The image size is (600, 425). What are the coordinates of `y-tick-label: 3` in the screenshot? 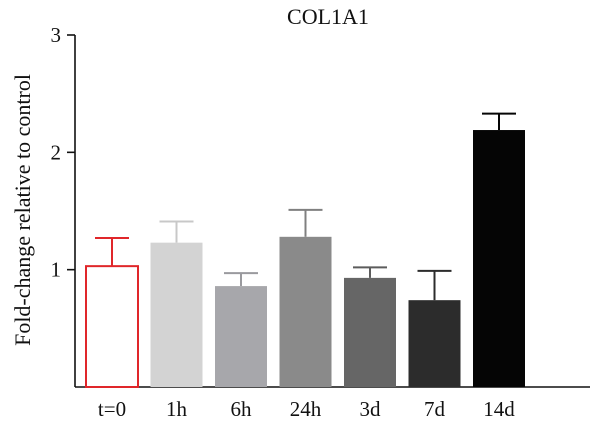 It's located at (56, 35).